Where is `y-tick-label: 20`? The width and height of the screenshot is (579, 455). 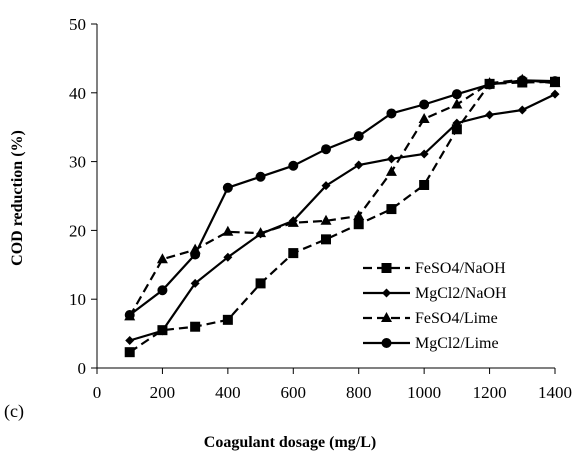 y-tick-label: 20 is located at coordinates (77, 230).